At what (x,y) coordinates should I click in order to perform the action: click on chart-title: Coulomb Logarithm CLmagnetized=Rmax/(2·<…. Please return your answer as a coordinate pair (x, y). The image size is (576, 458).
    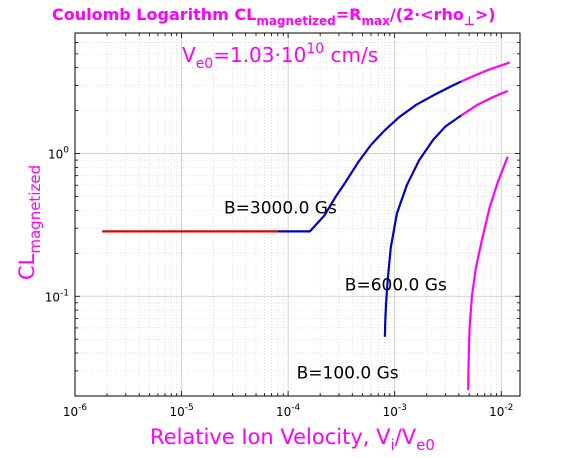
    Looking at the image, I should click on (274, 16).